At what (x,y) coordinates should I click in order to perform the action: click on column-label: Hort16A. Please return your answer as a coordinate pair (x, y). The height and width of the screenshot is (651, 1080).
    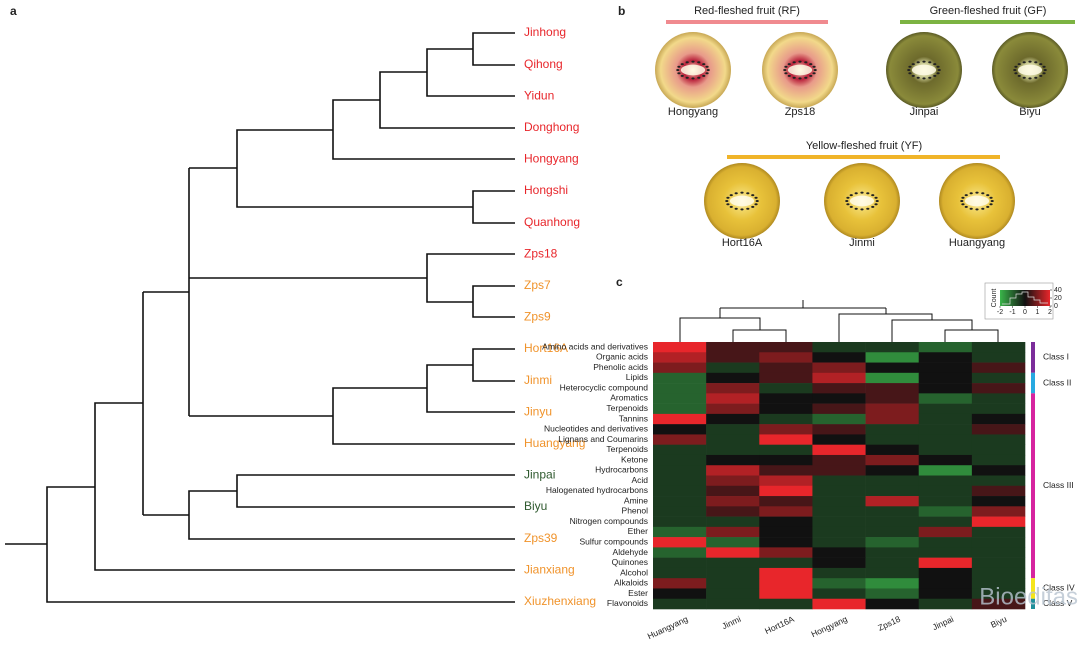
    Looking at the image, I should click on (779, 625).